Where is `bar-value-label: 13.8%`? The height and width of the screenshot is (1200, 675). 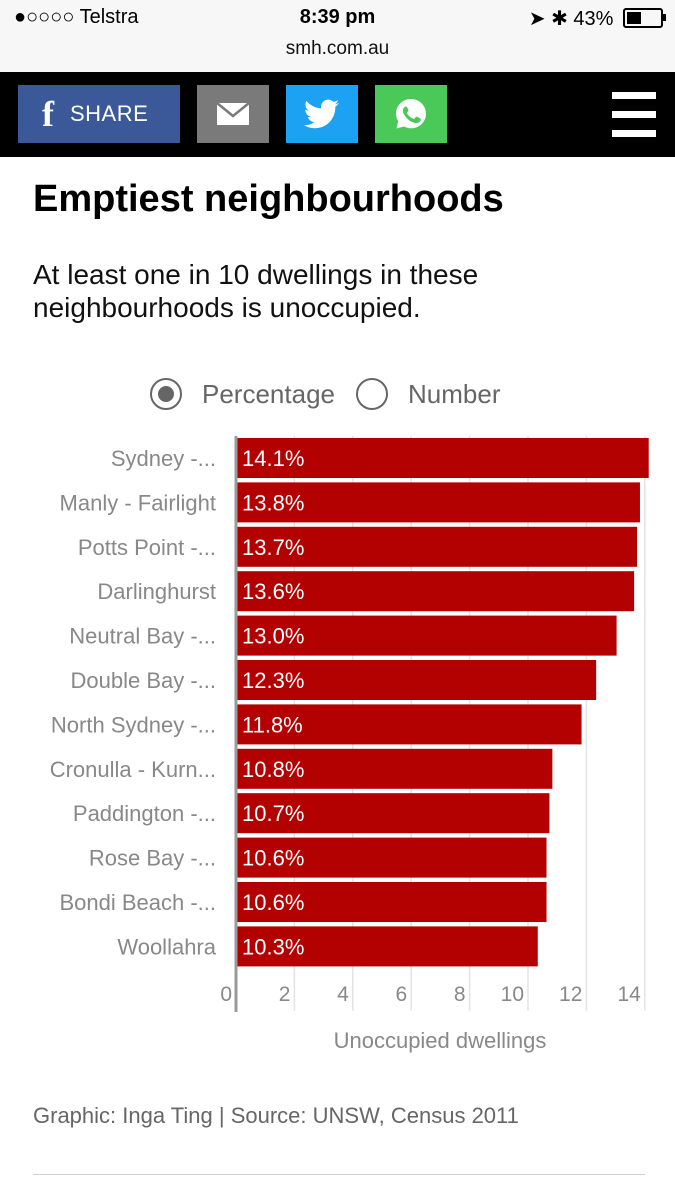
bar-value-label: 13.8% is located at coordinates (273, 502).